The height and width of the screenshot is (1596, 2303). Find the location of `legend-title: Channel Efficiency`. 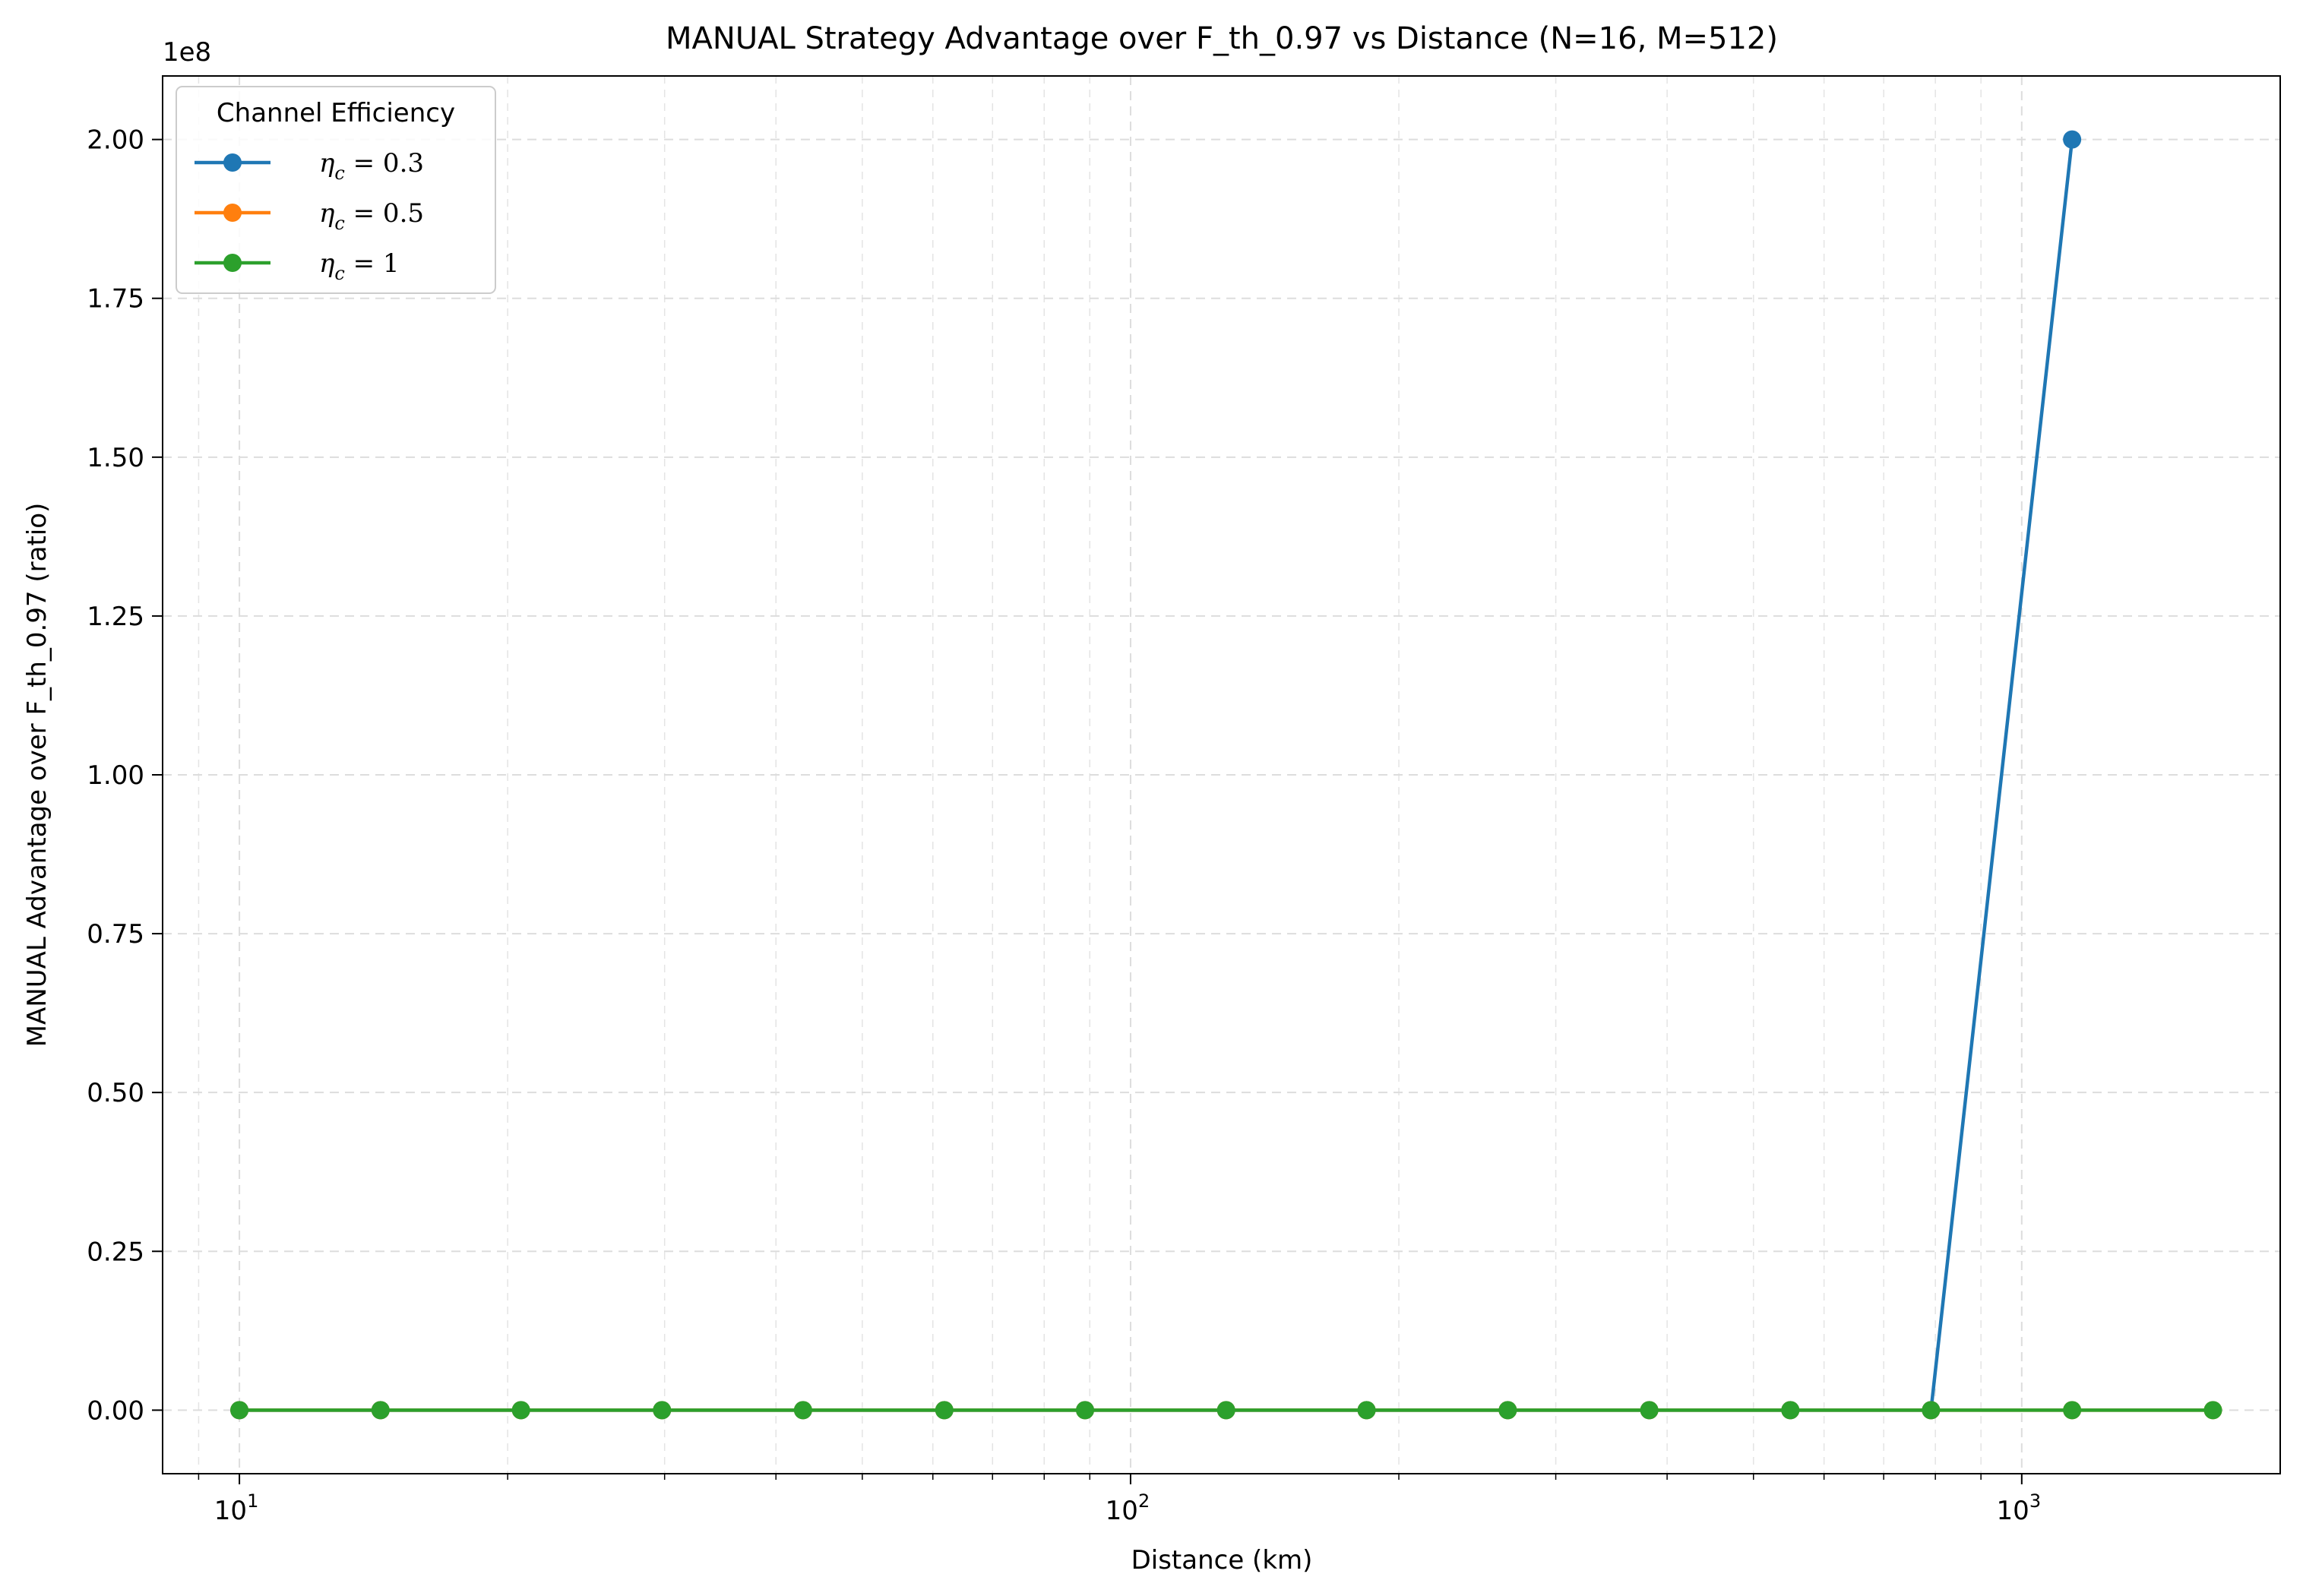

legend-title: Channel Efficiency is located at coordinates (336, 113).